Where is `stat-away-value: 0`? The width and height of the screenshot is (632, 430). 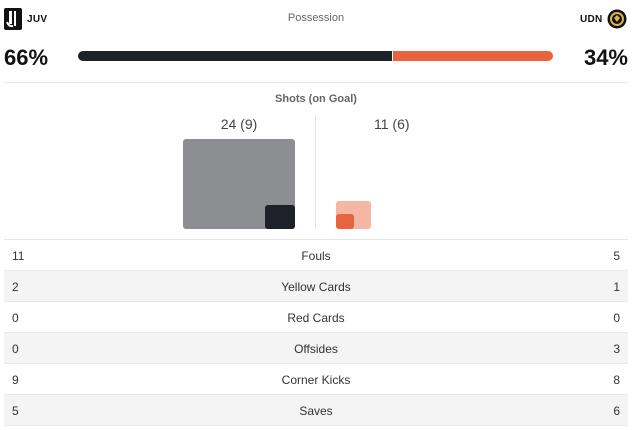 stat-away-value: 0 is located at coordinates (616, 318).